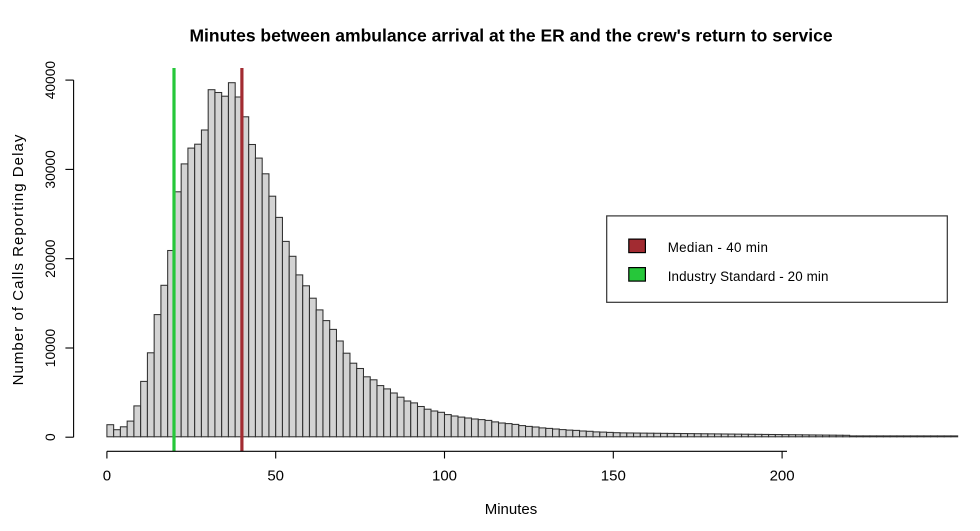  Describe the element at coordinates (511, 509) in the screenshot. I see `svg-text: Minutes` at that location.